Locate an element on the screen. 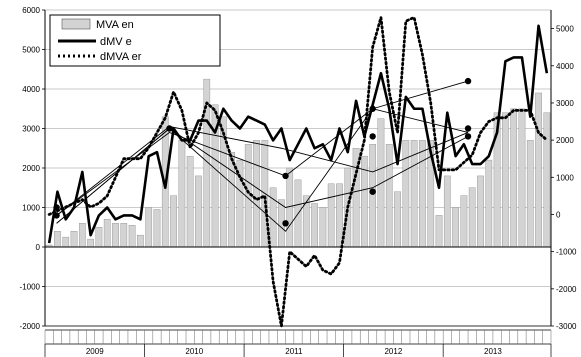 The width and height of the screenshot is (581, 357). right-tick-label: 4000 is located at coordinates (565, 66).